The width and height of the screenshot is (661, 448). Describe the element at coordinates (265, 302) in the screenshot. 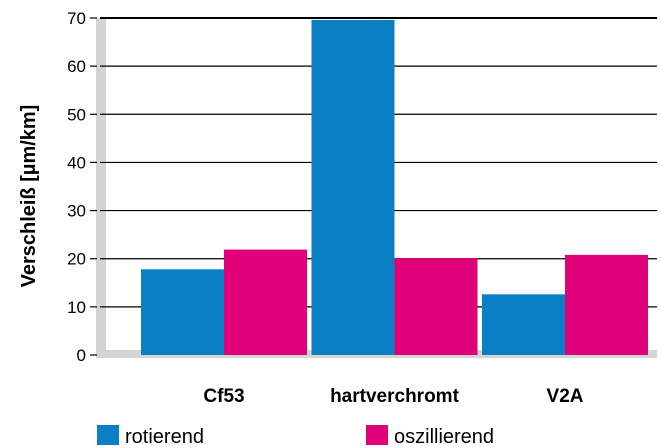

I see `bar-oszillierend-Cf53` at that location.